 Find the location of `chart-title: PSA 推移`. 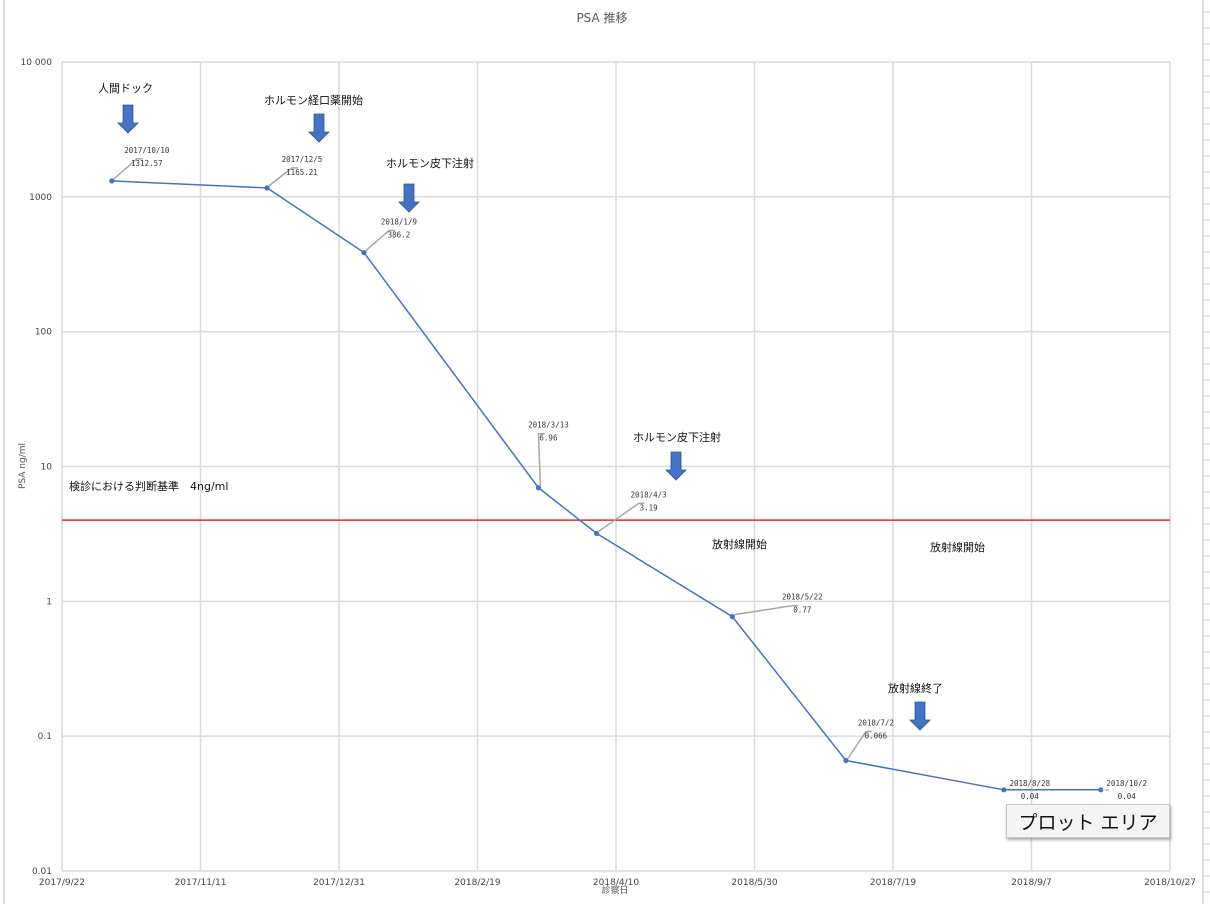

chart-title: PSA 推移 is located at coordinates (601, 18).